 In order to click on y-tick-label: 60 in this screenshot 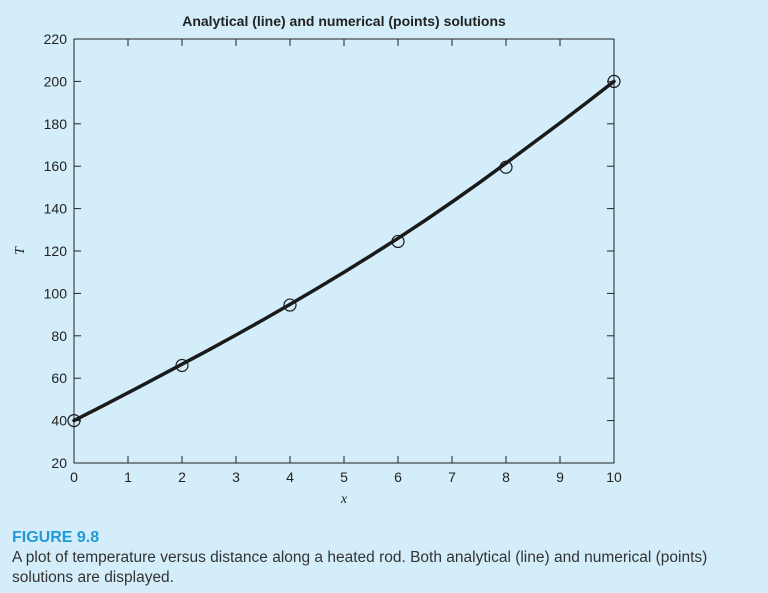, I will do `click(59, 378)`.